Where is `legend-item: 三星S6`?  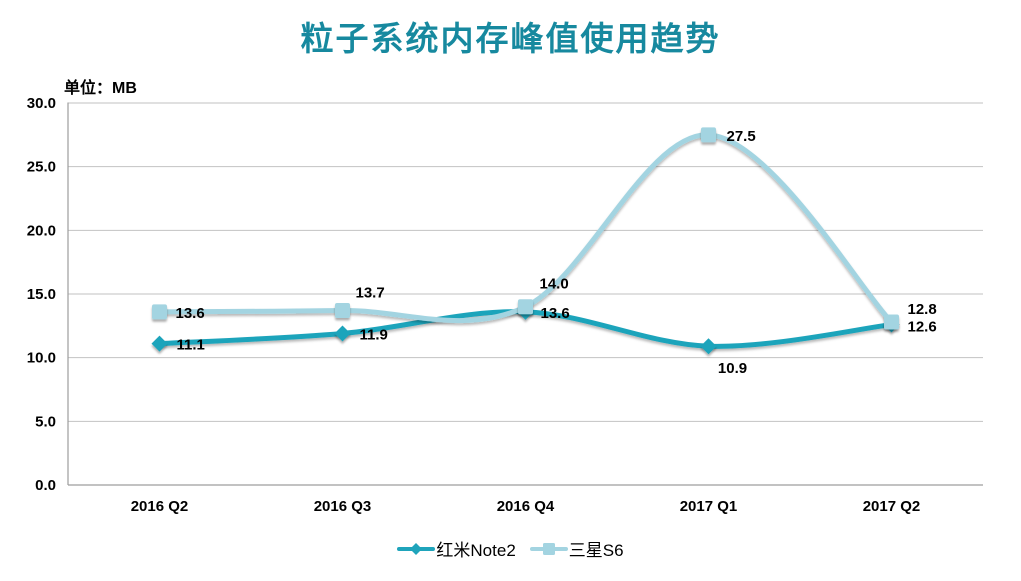
legend-item: 三星S6 is located at coordinates (576, 548).